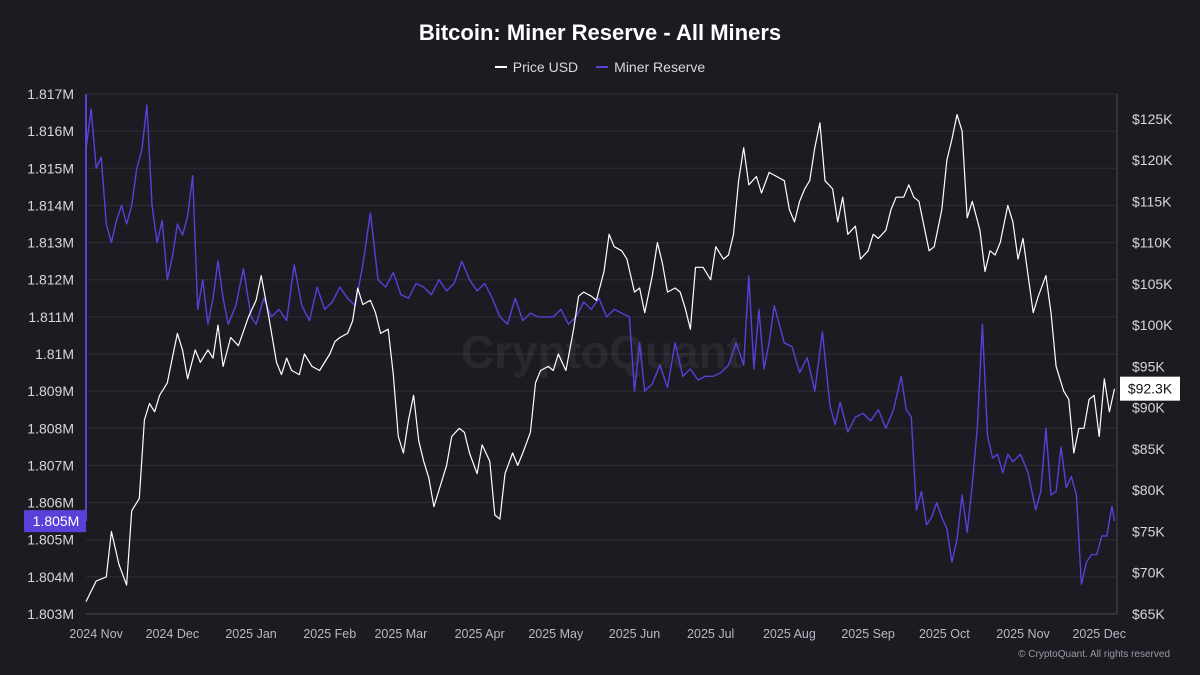 This screenshot has width=1200, height=675. What do you see at coordinates (50, 428) in the screenshot?
I see `left-tick-label-5: 1.808M` at bounding box center [50, 428].